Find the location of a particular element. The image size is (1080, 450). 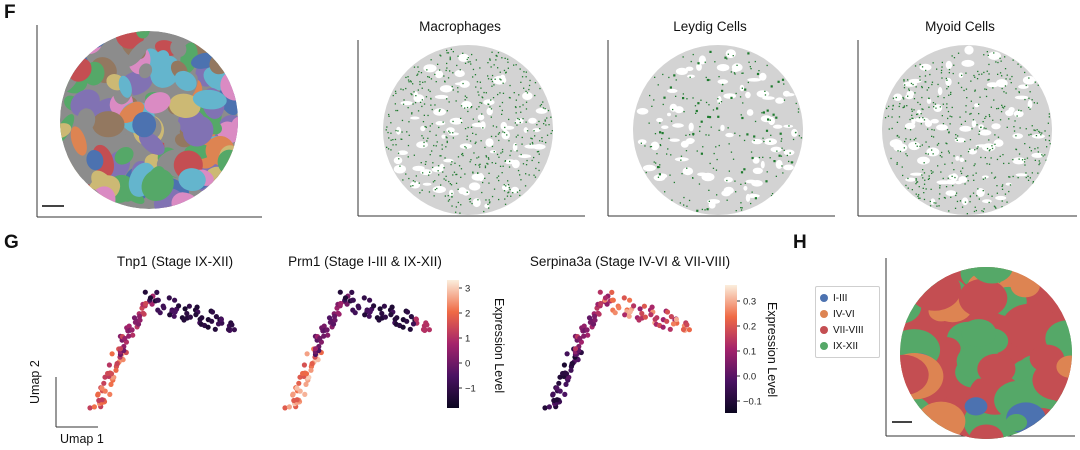

stage-map is located at coordinates (980, 348).